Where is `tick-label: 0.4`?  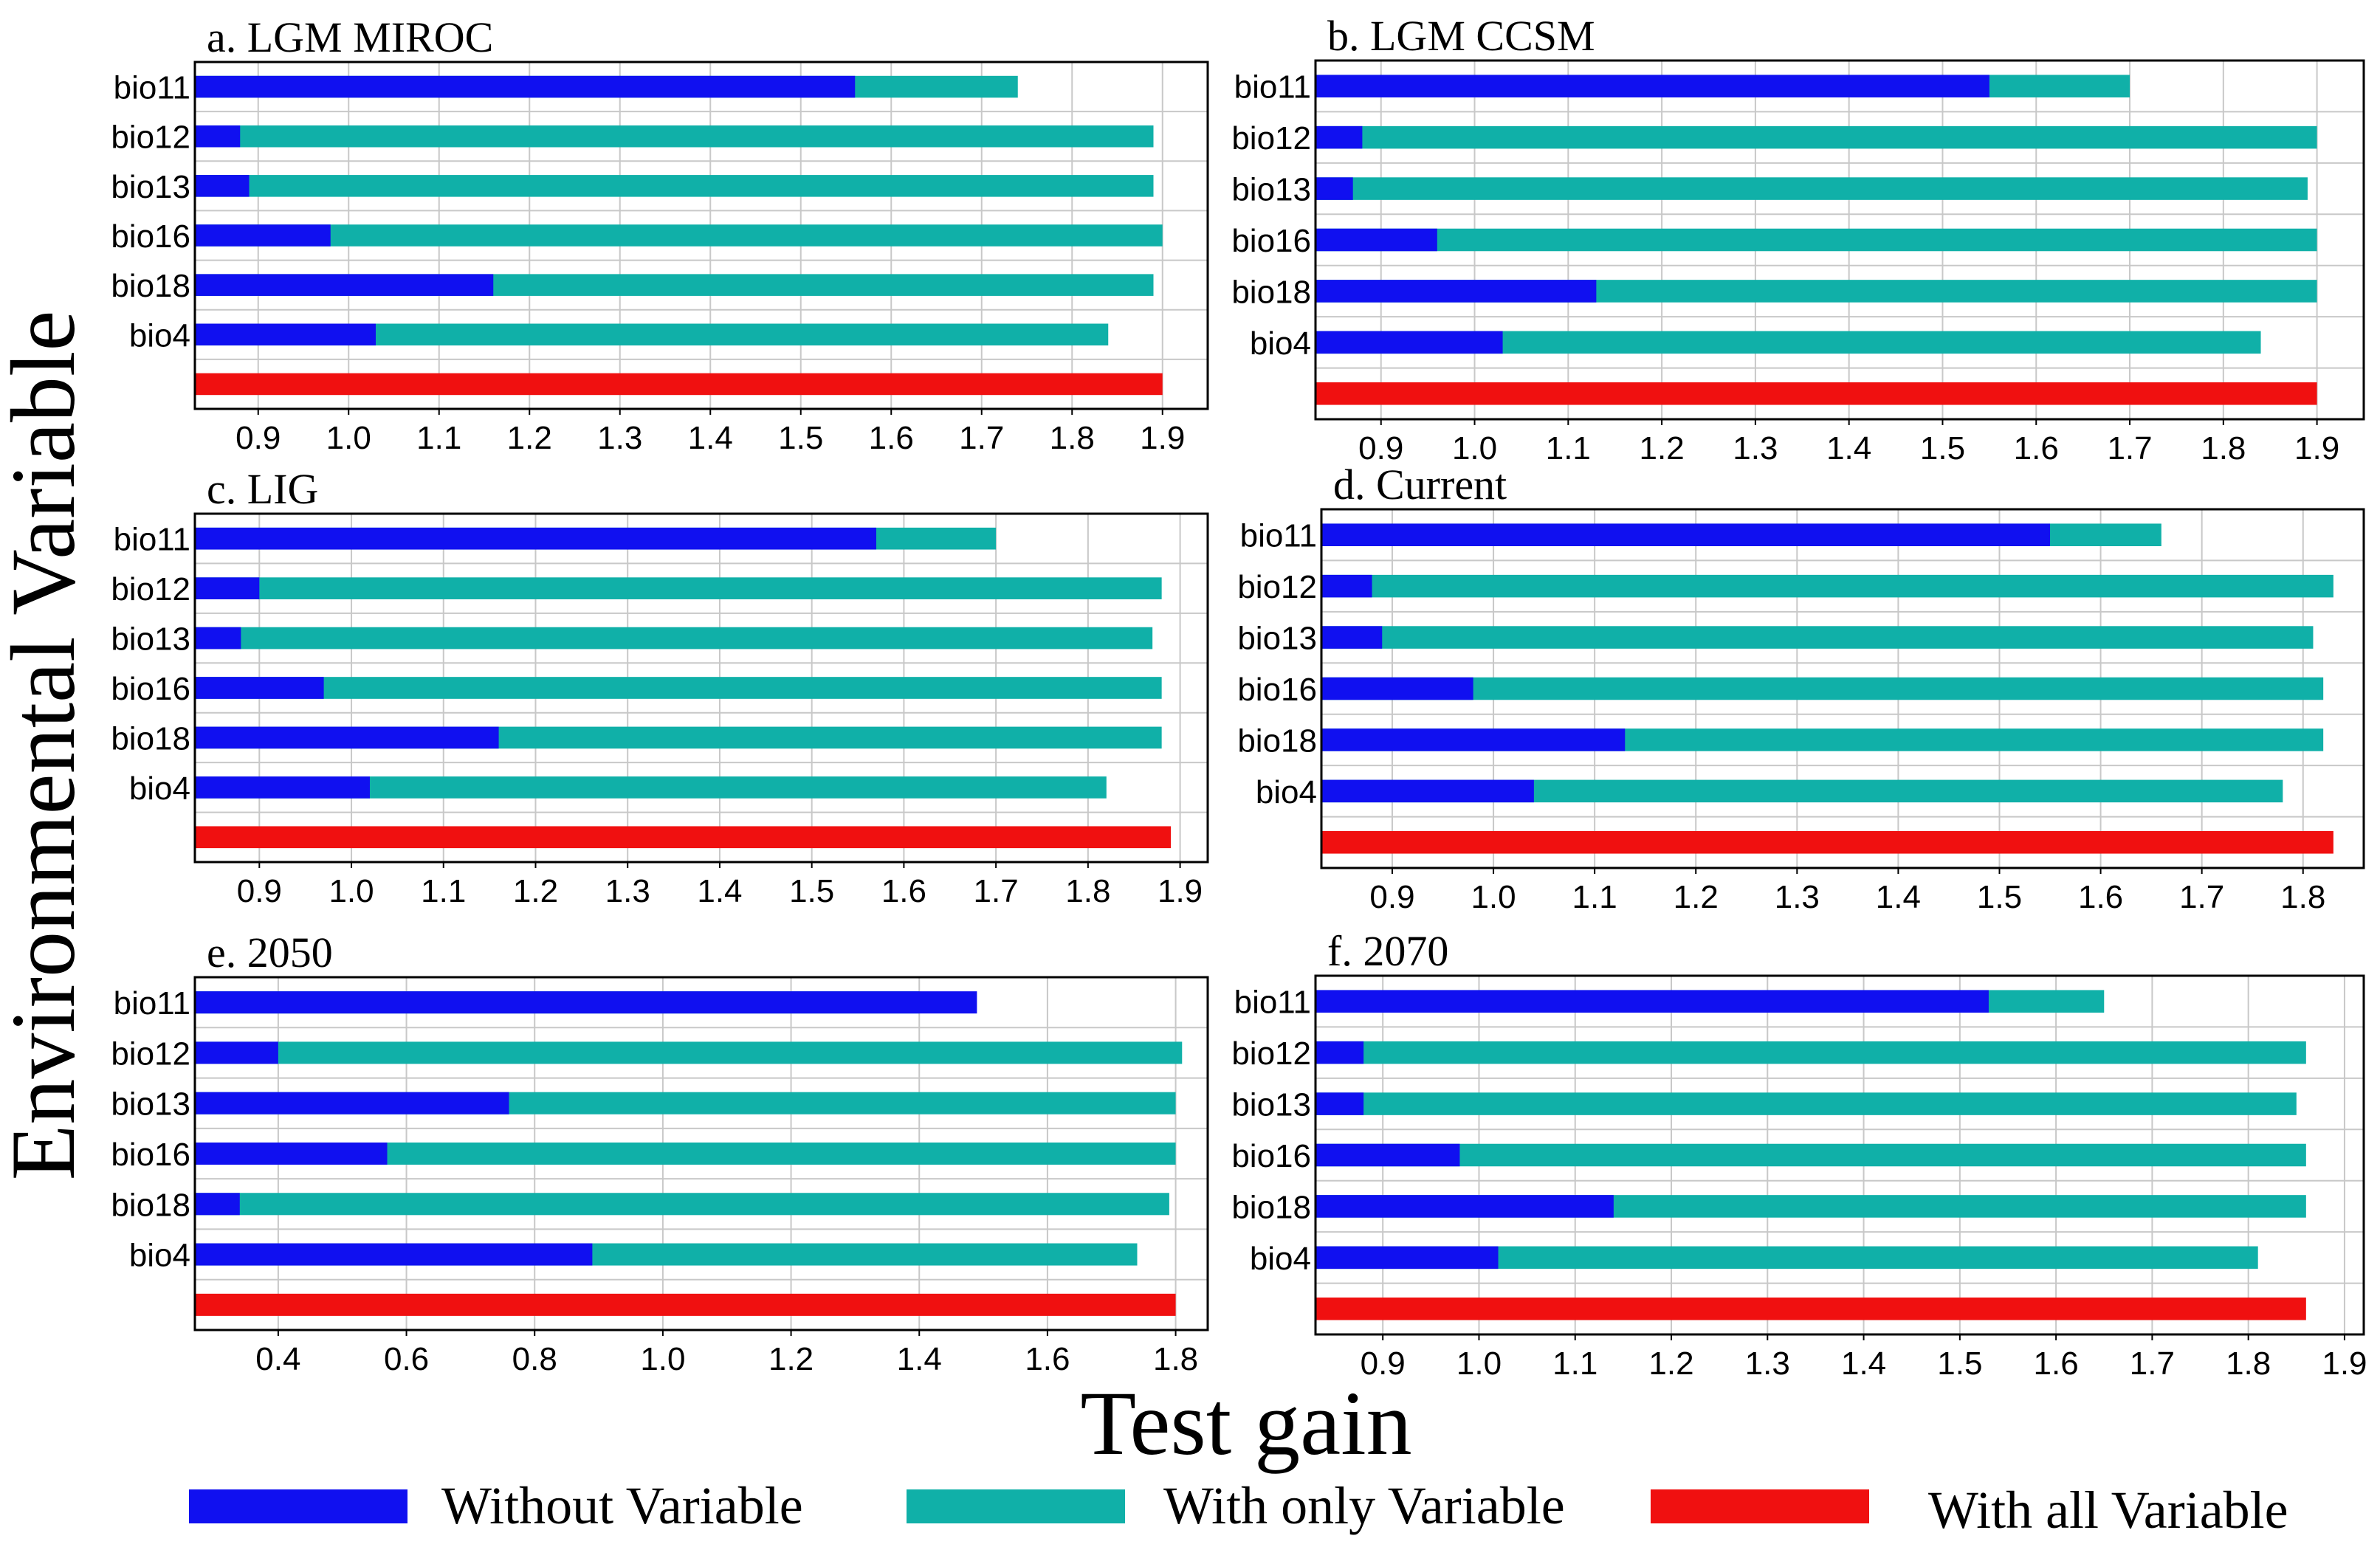 tick-label: 0.4 is located at coordinates (277, 1359).